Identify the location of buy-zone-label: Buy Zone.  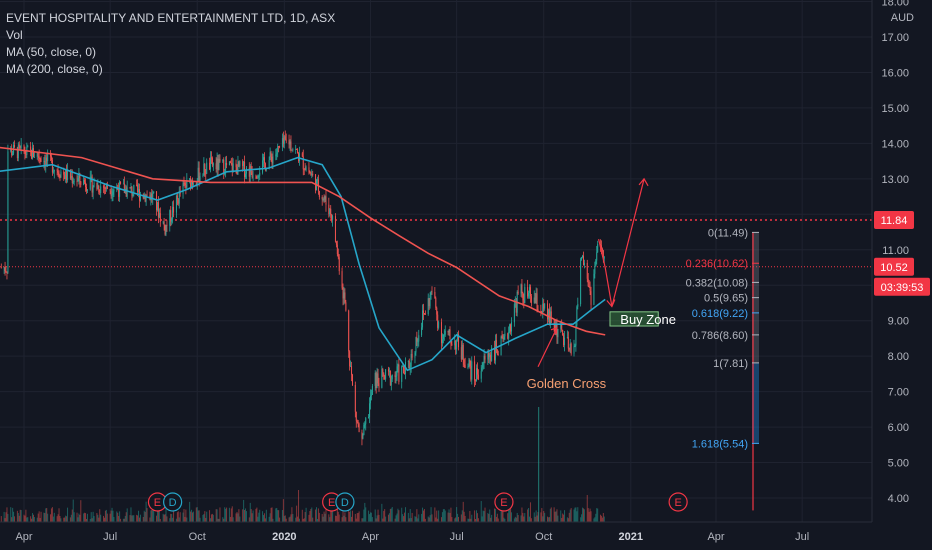
(648, 319).